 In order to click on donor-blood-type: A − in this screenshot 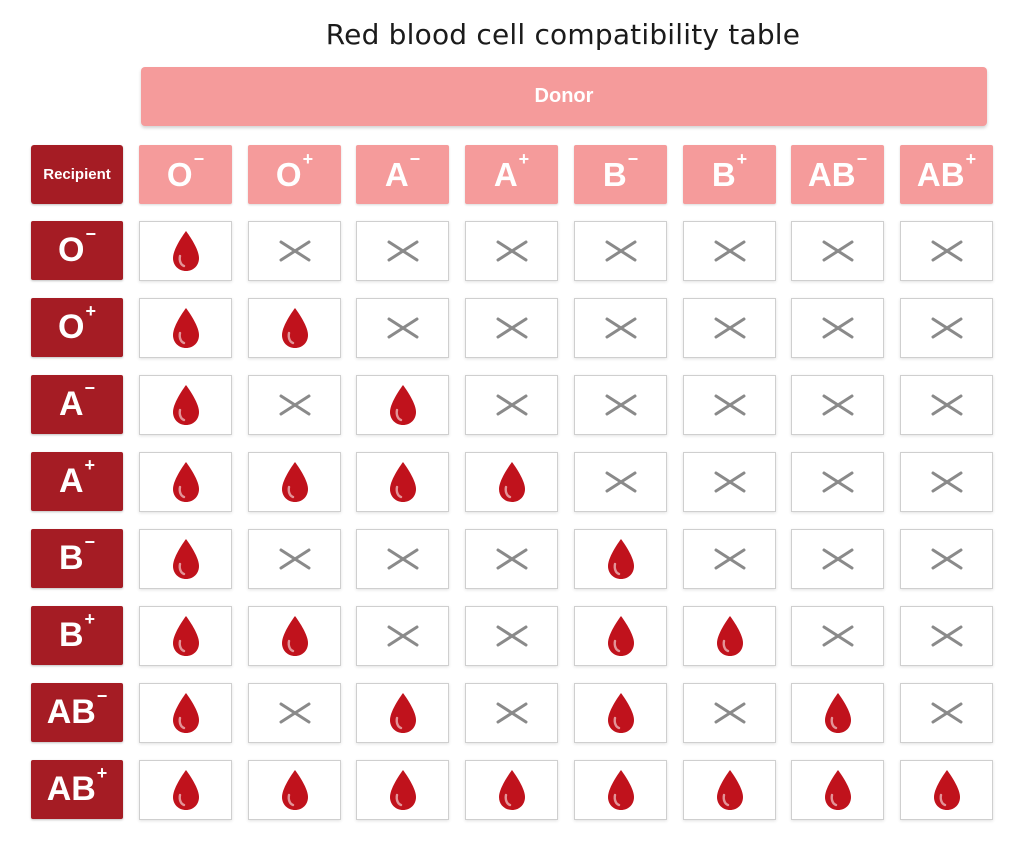, I will do `click(402, 172)`.